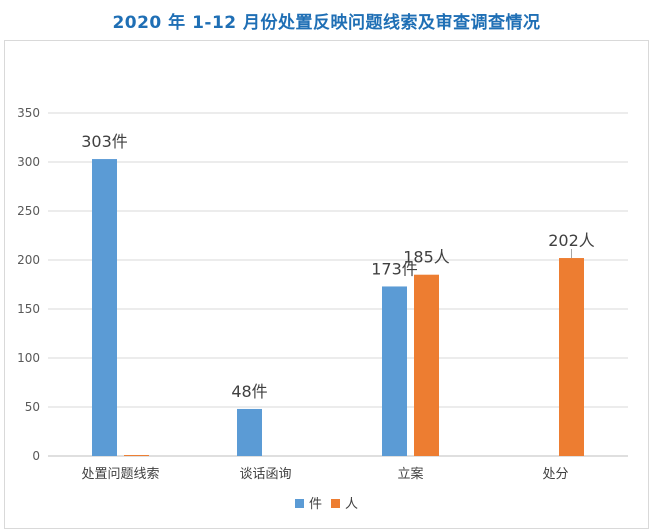 This screenshot has width=653, height=532. What do you see at coordinates (324, 474) in the screenshot?
I see `x-axis-categories: 处置问题线索 谈话函询 立案 处分` at bounding box center [324, 474].